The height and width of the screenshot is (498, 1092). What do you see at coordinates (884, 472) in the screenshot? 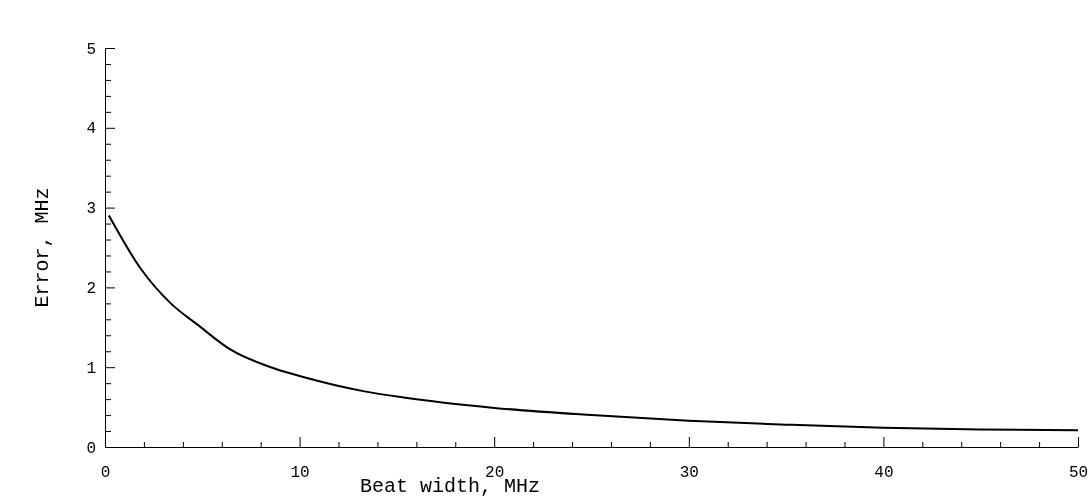
I see `x-tick-label: 40` at bounding box center [884, 472].